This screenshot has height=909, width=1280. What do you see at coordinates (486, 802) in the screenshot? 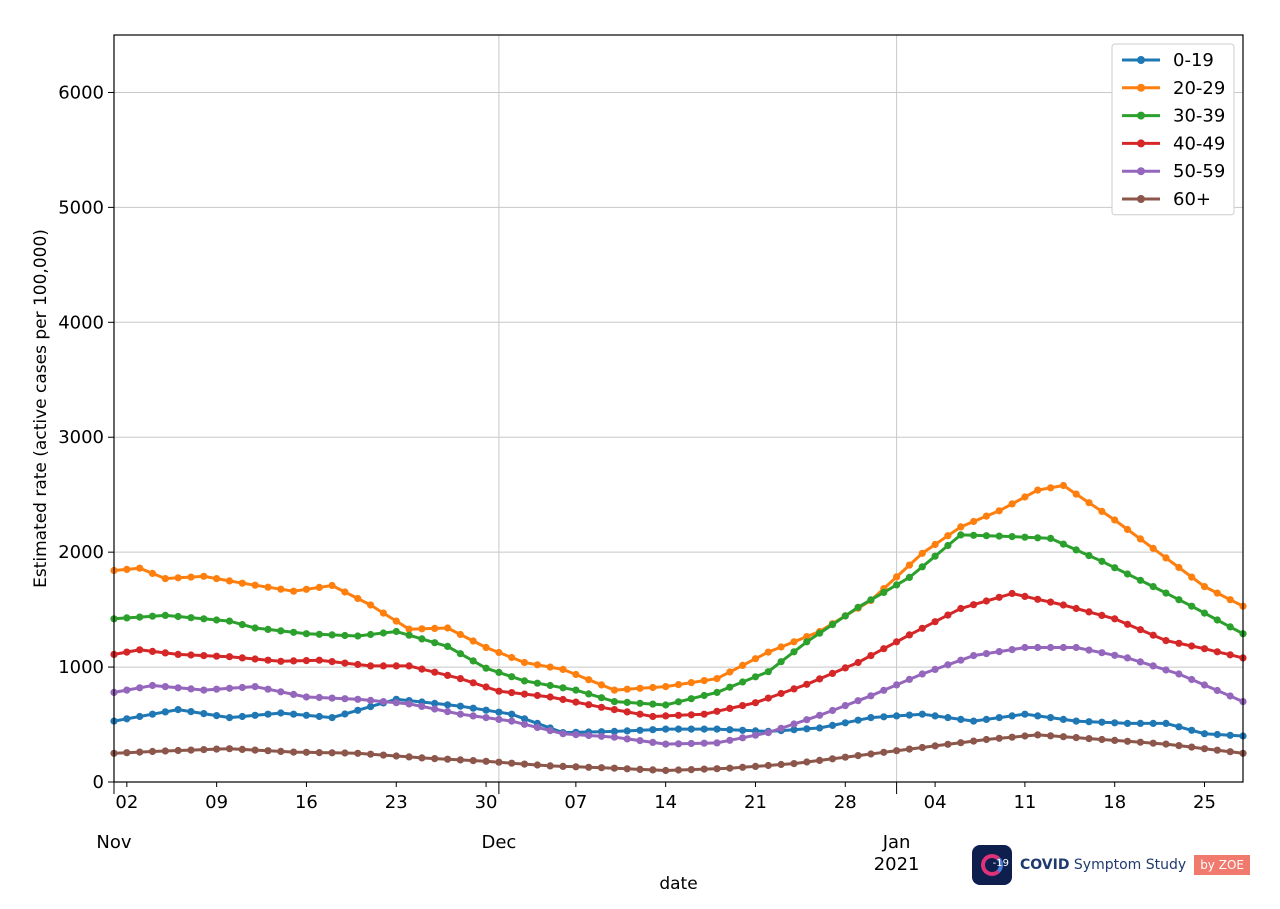
I see `x-tick-label: 30` at bounding box center [486, 802].